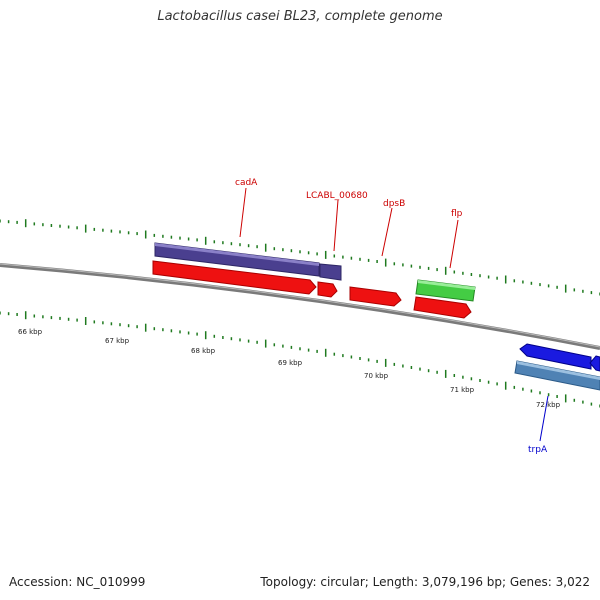  I want to click on gene-label-trpA: trpA, so click(538, 450).